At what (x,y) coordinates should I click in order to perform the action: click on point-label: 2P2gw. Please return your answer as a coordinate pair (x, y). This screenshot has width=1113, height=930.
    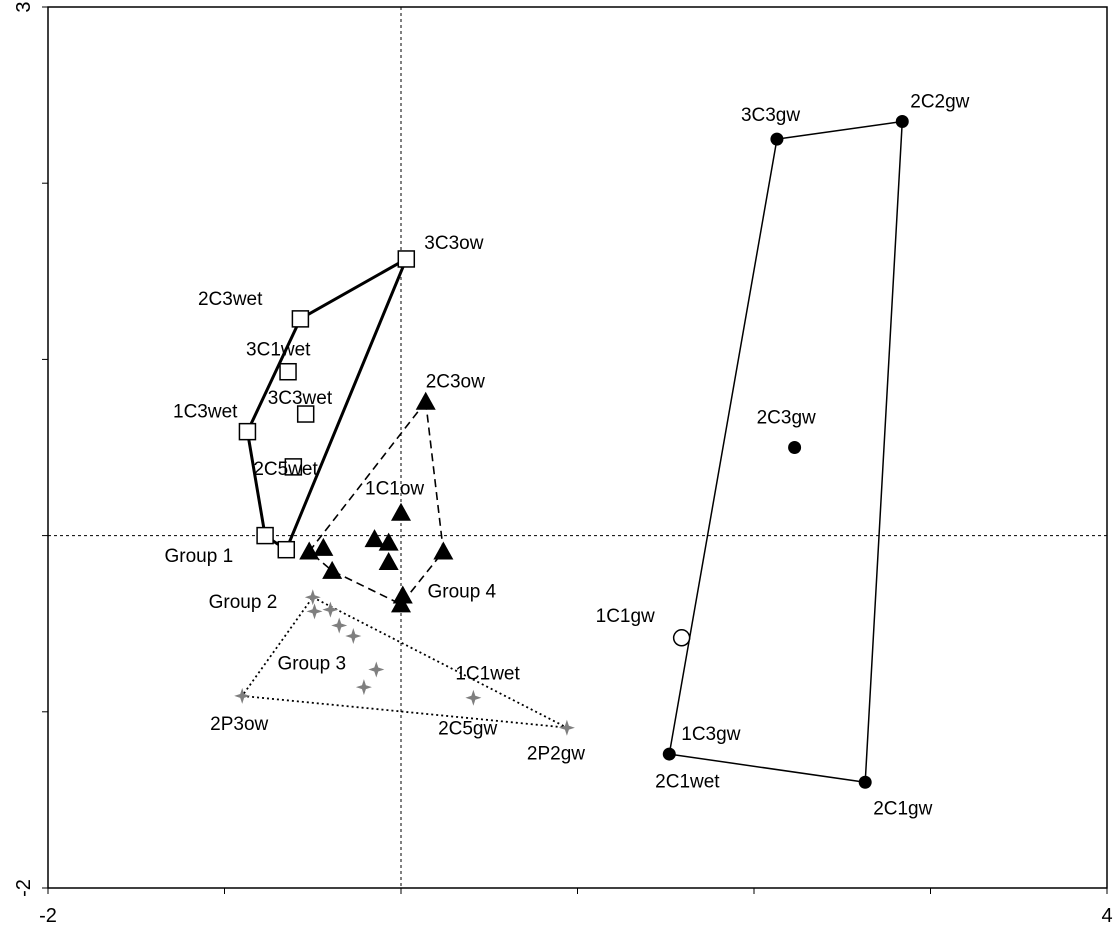
    Looking at the image, I should click on (556, 754).